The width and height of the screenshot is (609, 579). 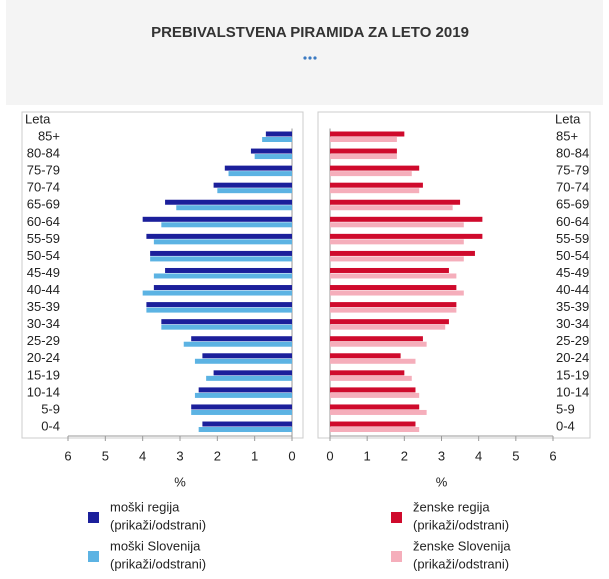 What do you see at coordinates (180, 481) in the screenshot?
I see `x-axis-label: %` at bounding box center [180, 481].